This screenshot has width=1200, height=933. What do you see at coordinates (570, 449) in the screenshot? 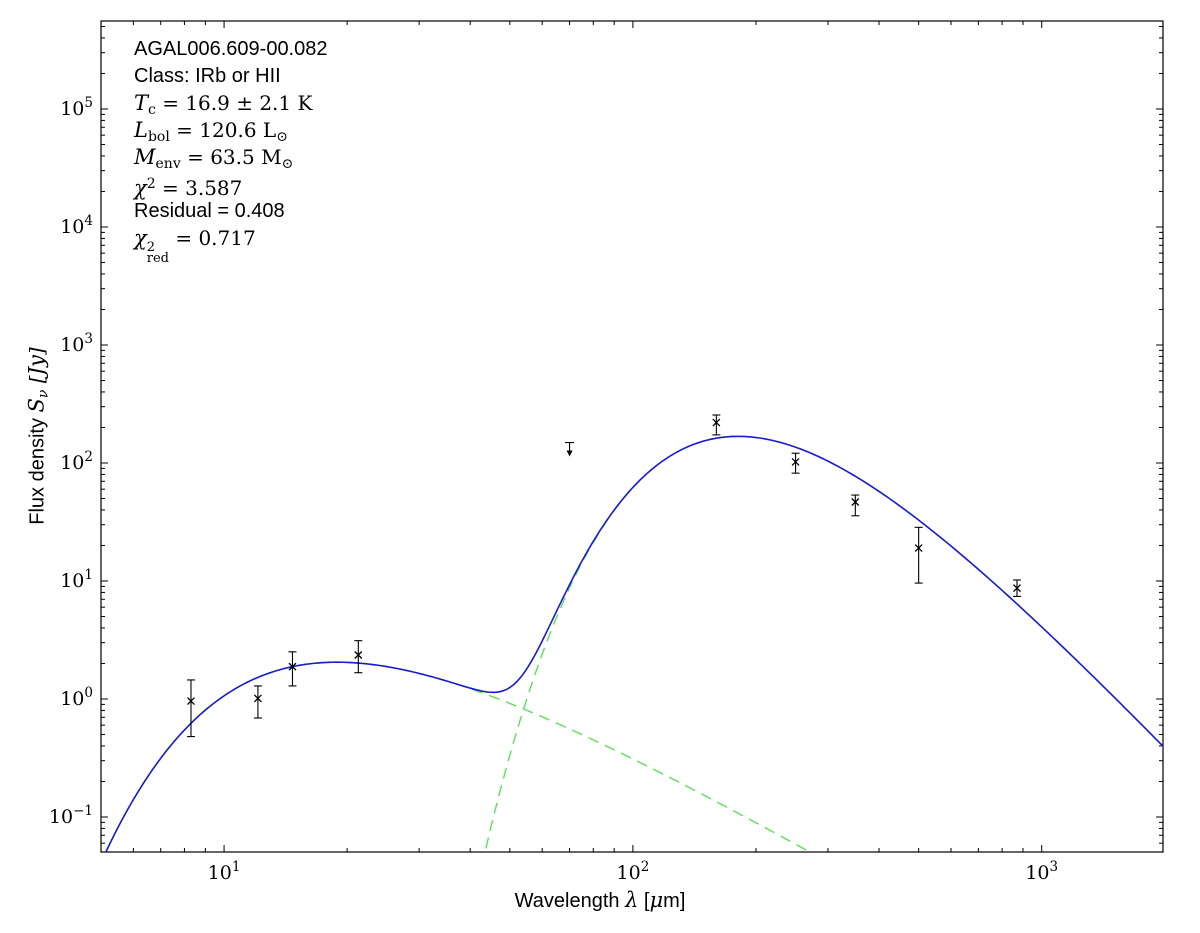
I see `upper-limit-point` at bounding box center [570, 449].